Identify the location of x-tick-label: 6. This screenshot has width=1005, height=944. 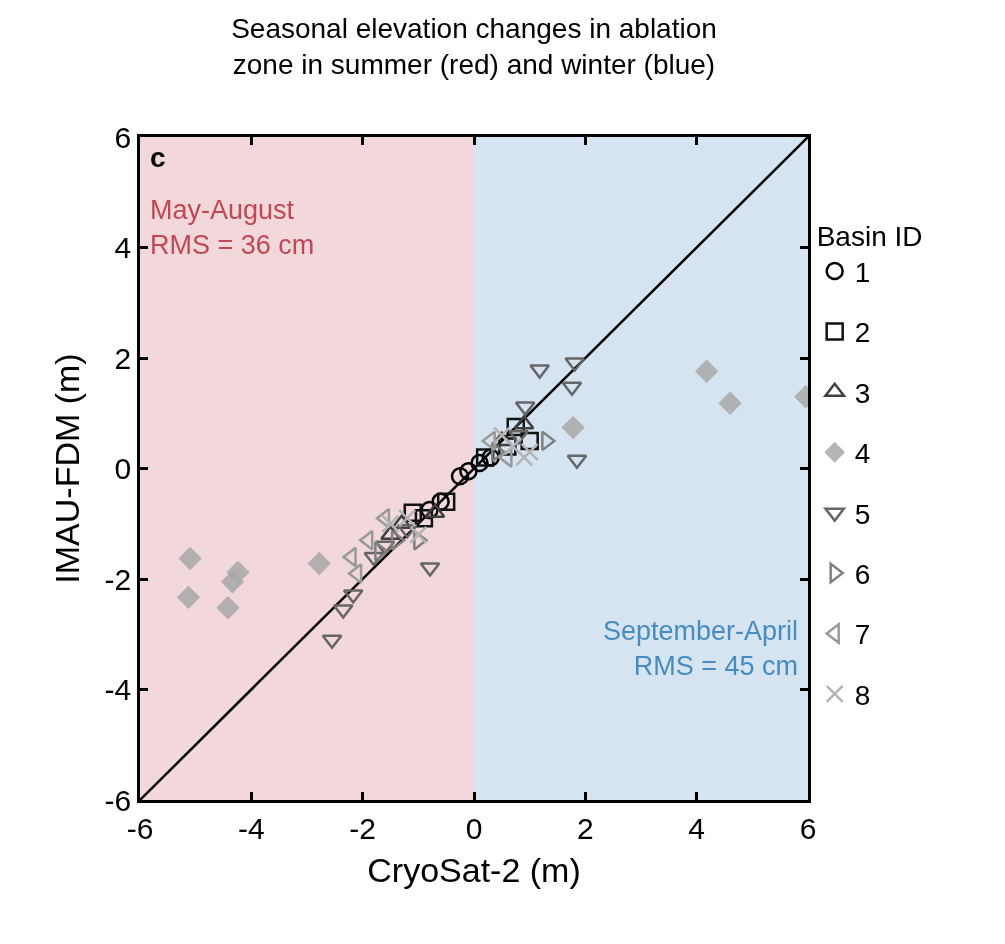
(808, 828).